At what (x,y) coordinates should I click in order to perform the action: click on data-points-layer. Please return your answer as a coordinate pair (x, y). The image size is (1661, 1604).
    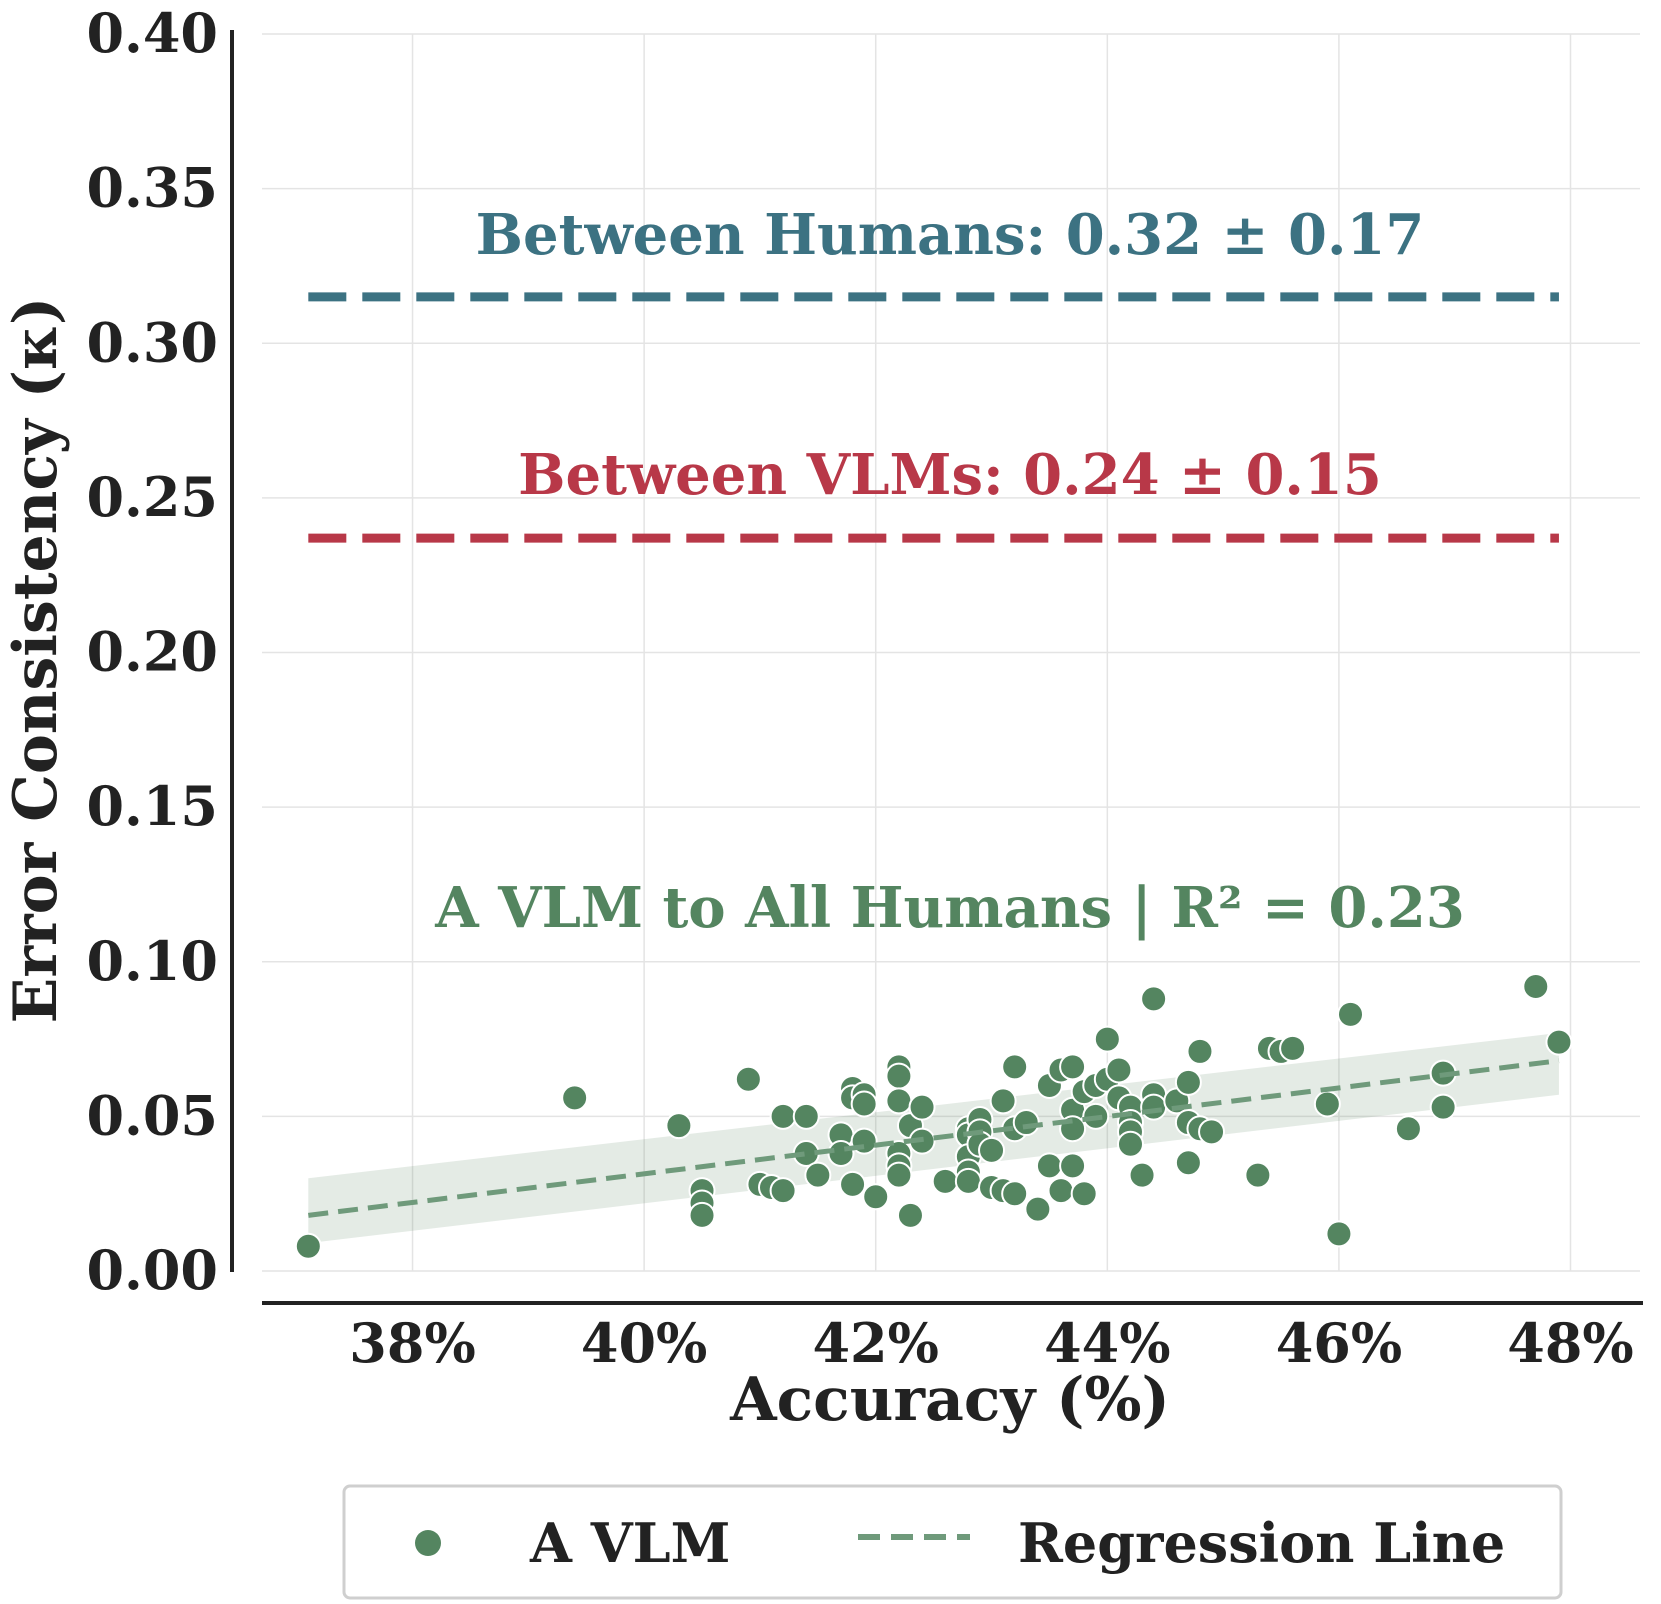
    Looking at the image, I should click on (933, 1116).